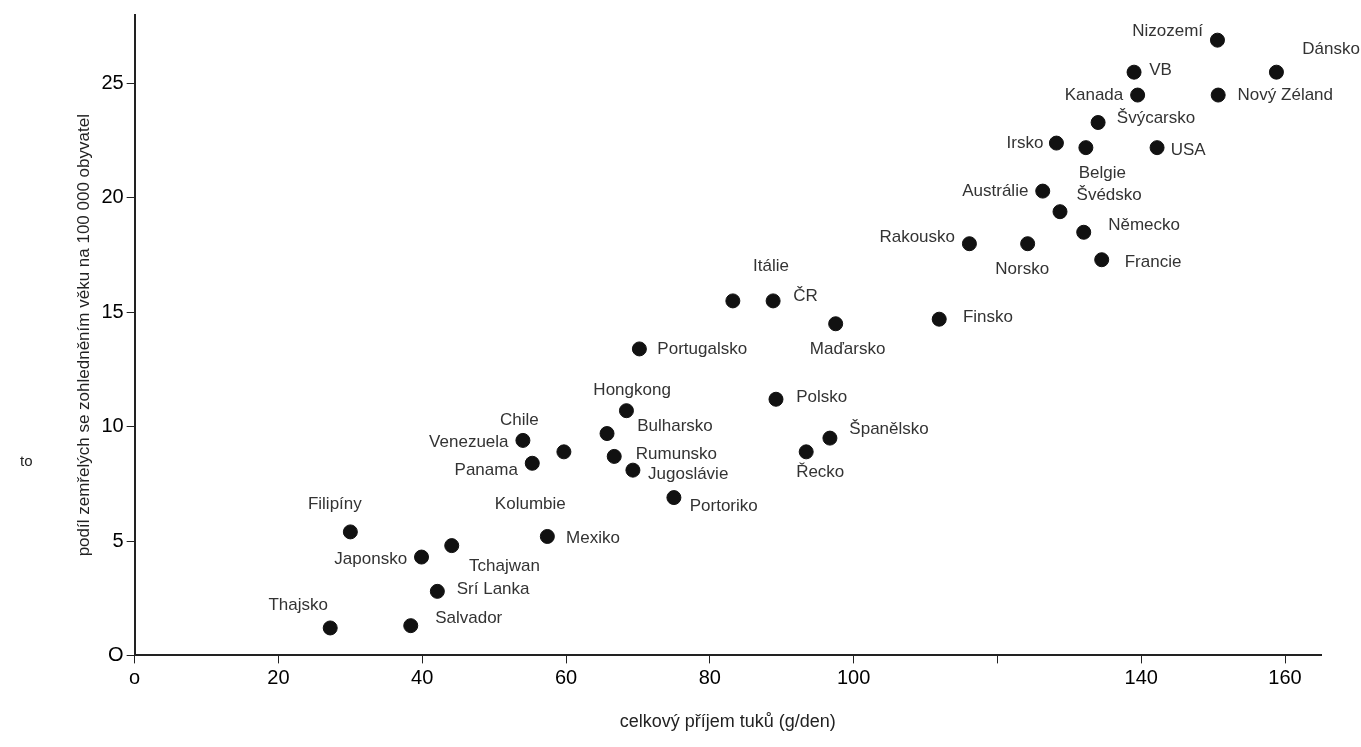  I want to click on annotation: Maďarsko, so click(847, 348).